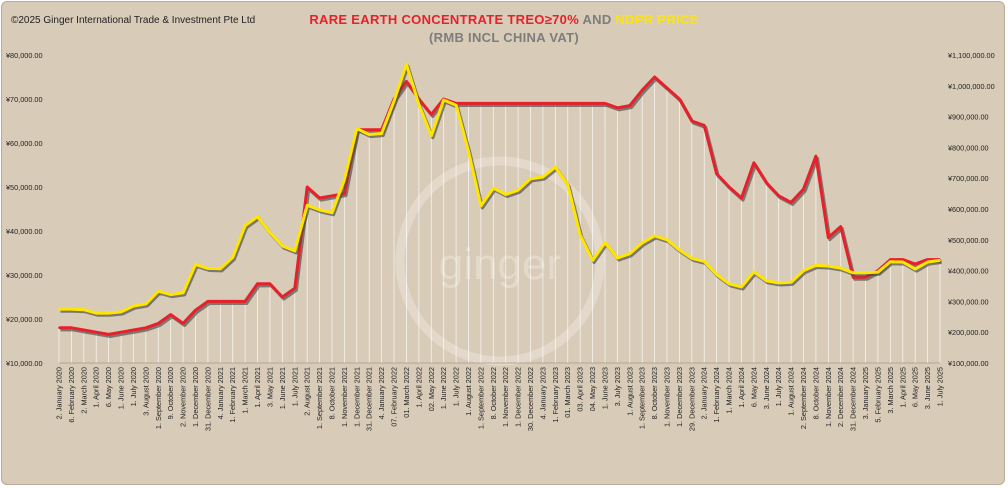 The height and width of the screenshot is (488, 1008). What do you see at coordinates (108, 387) in the screenshot?
I see `x-tick-label: 6. May 2020` at bounding box center [108, 387].